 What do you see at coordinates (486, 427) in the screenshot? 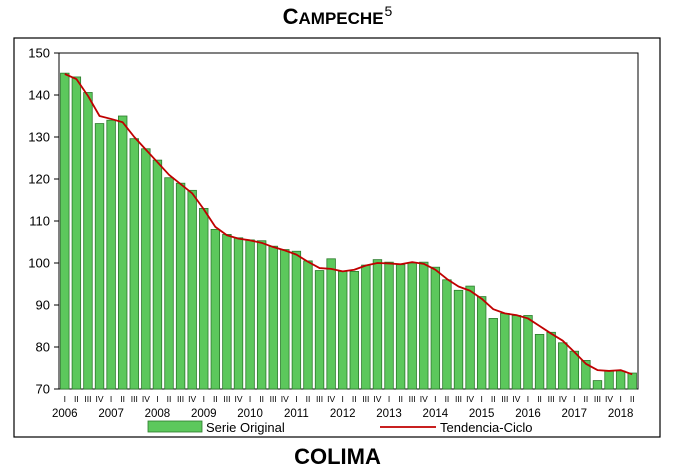
I see `legend-label: Tendencia-Ciclo` at bounding box center [486, 427].